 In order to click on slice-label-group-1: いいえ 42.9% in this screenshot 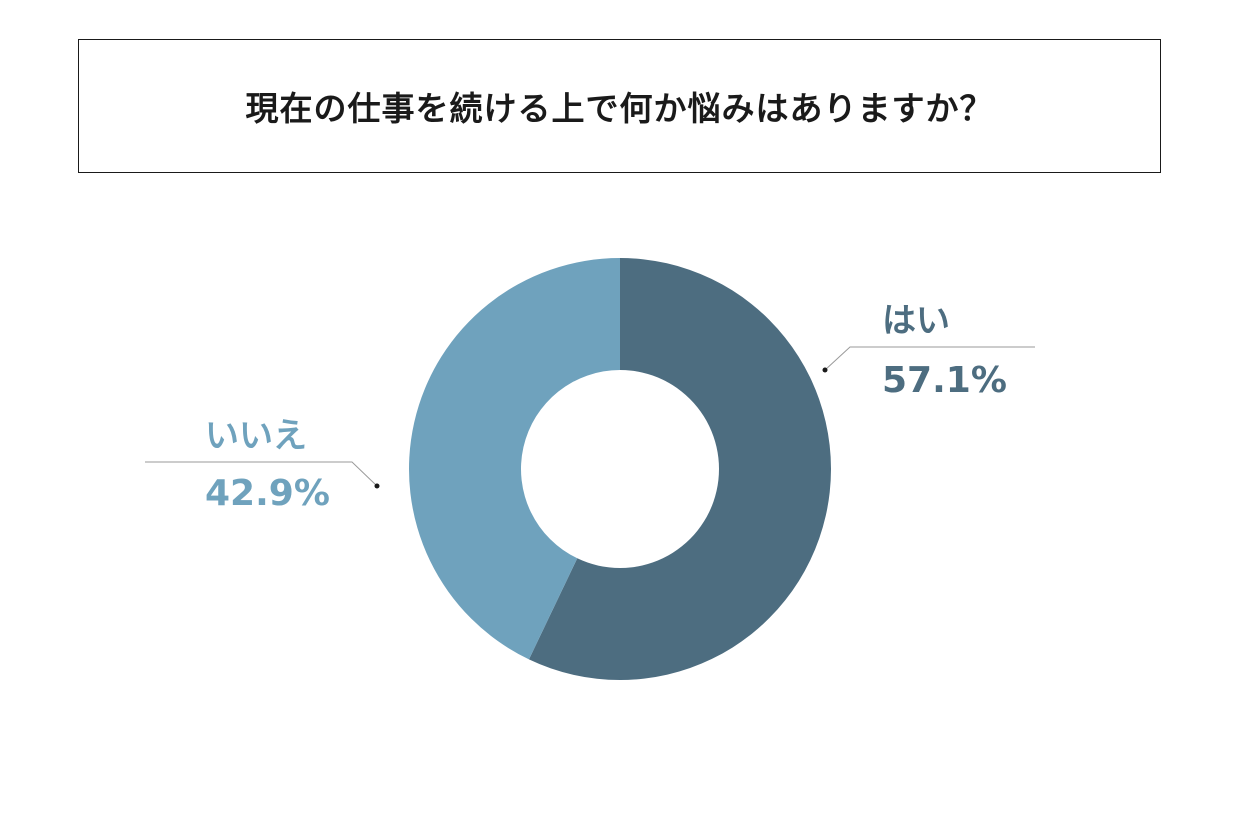, I will do `click(262, 465)`.